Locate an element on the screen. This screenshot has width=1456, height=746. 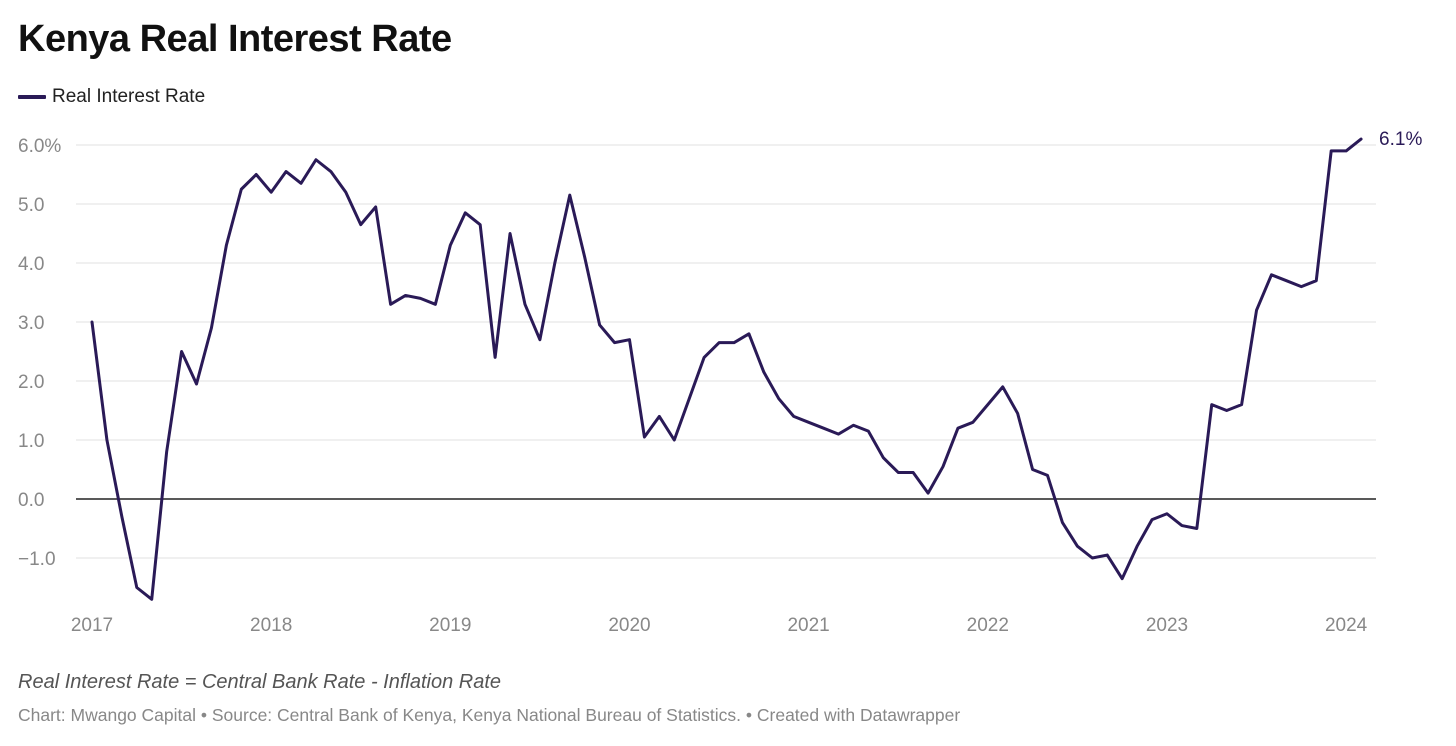
x-axis-labels: 2017 2018 2019 2020 2021 2022 2023 2024 is located at coordinates (719, 625).